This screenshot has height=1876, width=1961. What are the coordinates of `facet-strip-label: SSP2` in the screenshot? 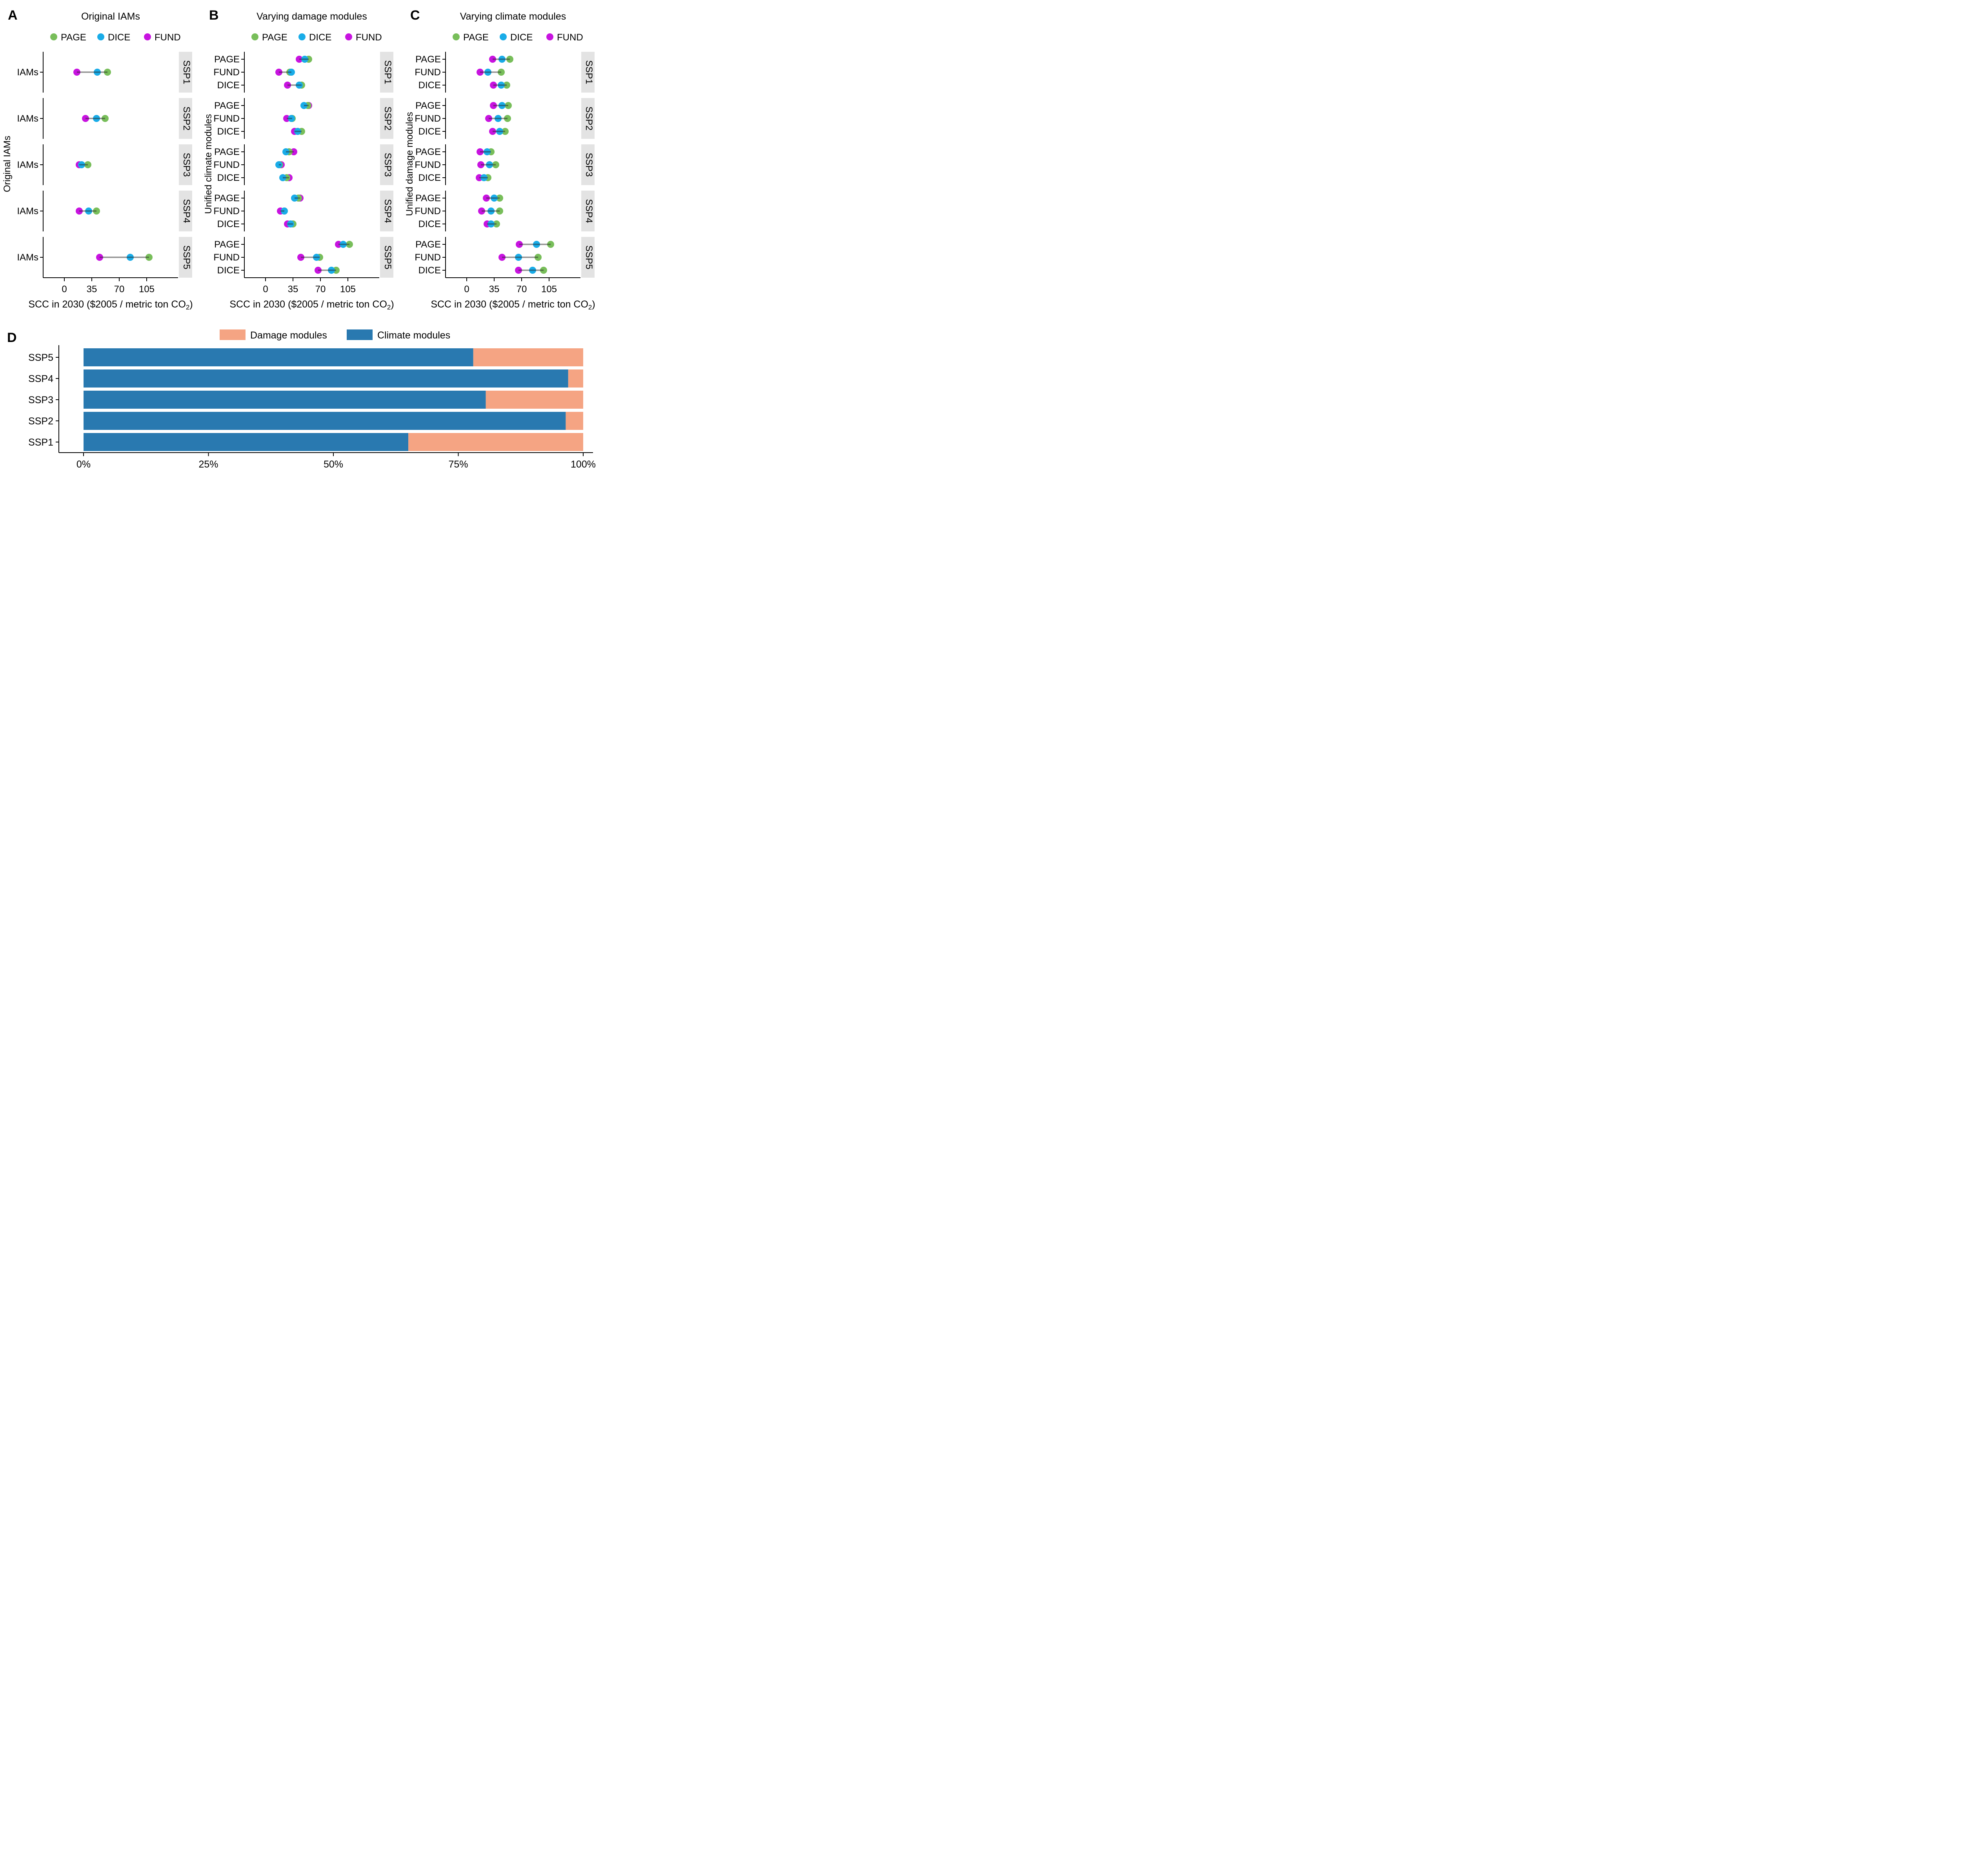 It's located at (387, 118).